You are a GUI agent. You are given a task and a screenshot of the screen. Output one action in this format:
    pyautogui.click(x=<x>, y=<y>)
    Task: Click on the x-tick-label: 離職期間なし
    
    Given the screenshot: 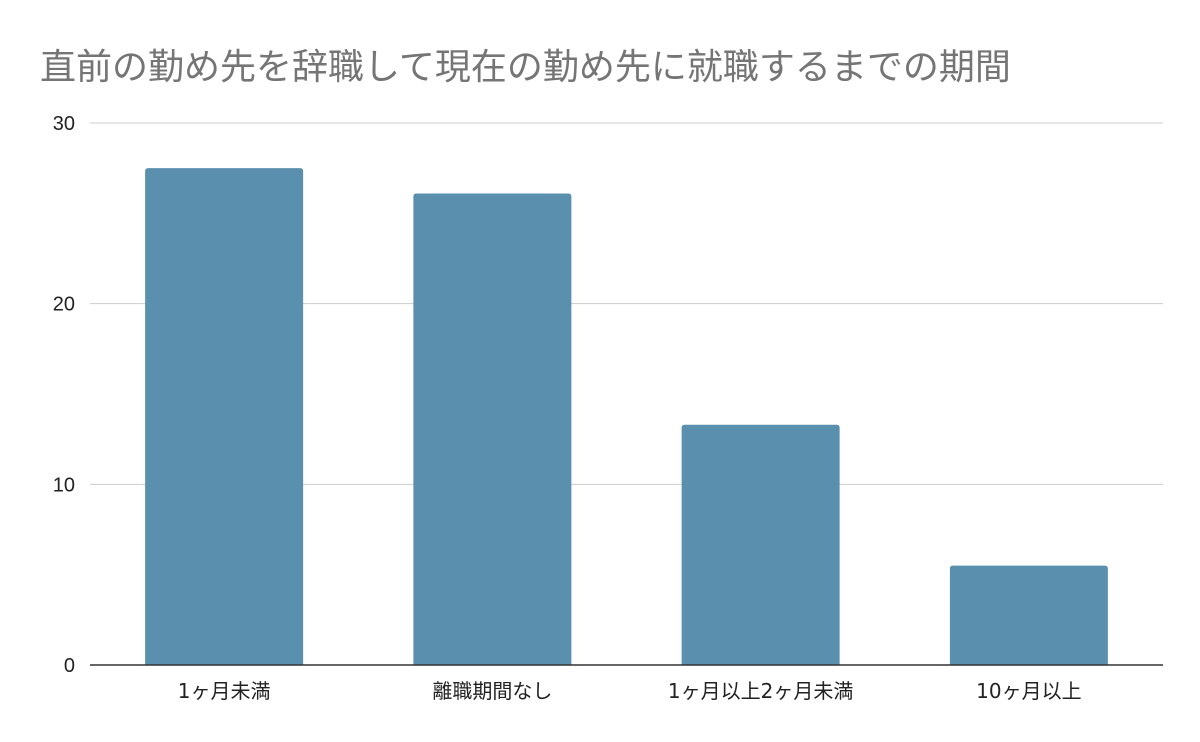 What is the action you would take?
    pyautogui.click(x=492, y=691)
    